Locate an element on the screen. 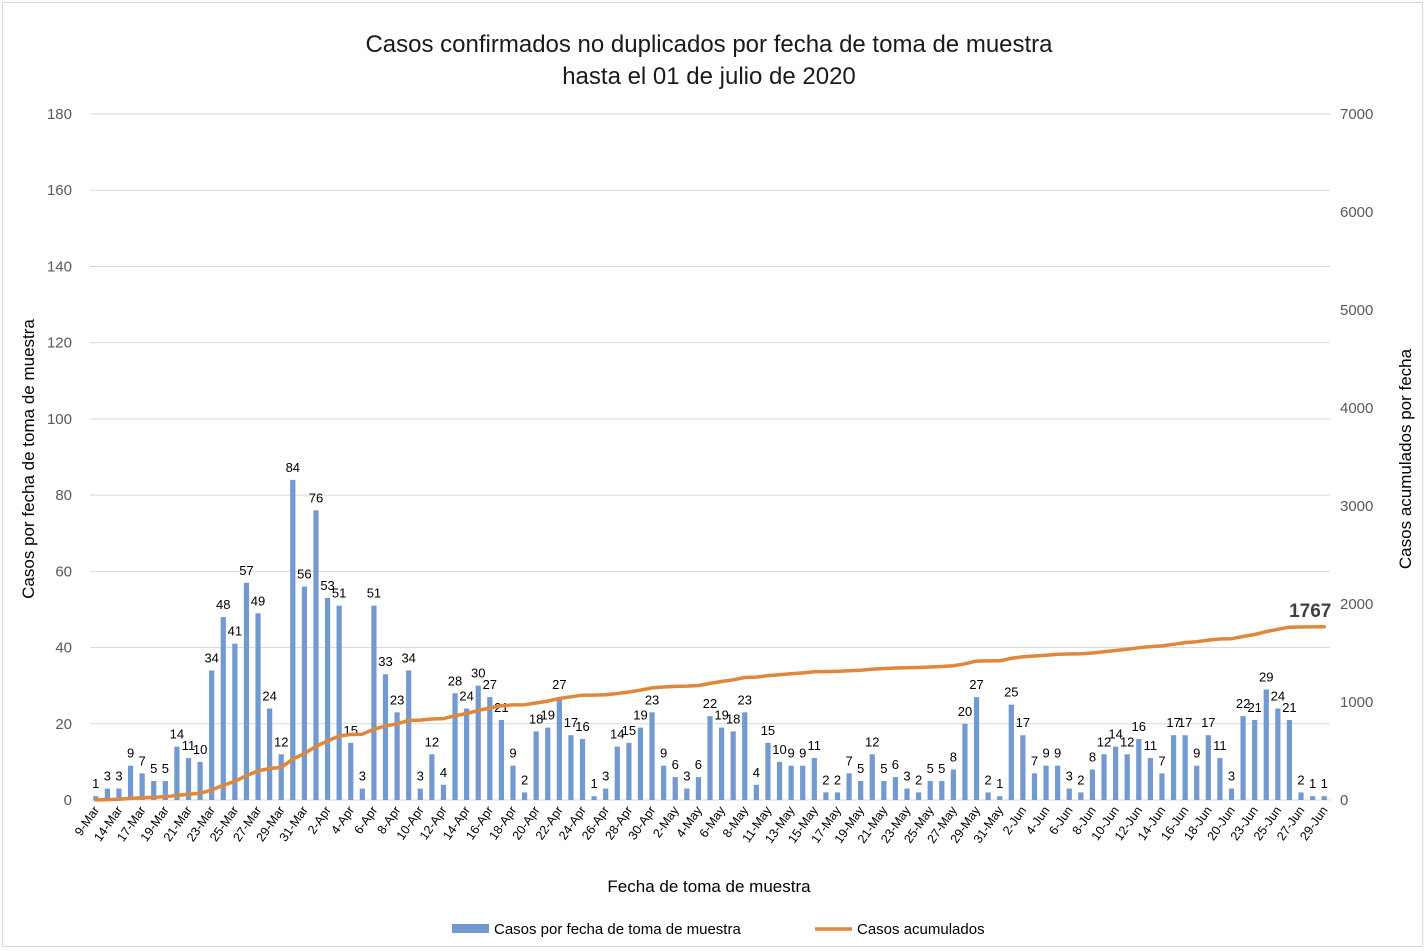  bar-value-label: 4 is located at coordinates (443, 772).